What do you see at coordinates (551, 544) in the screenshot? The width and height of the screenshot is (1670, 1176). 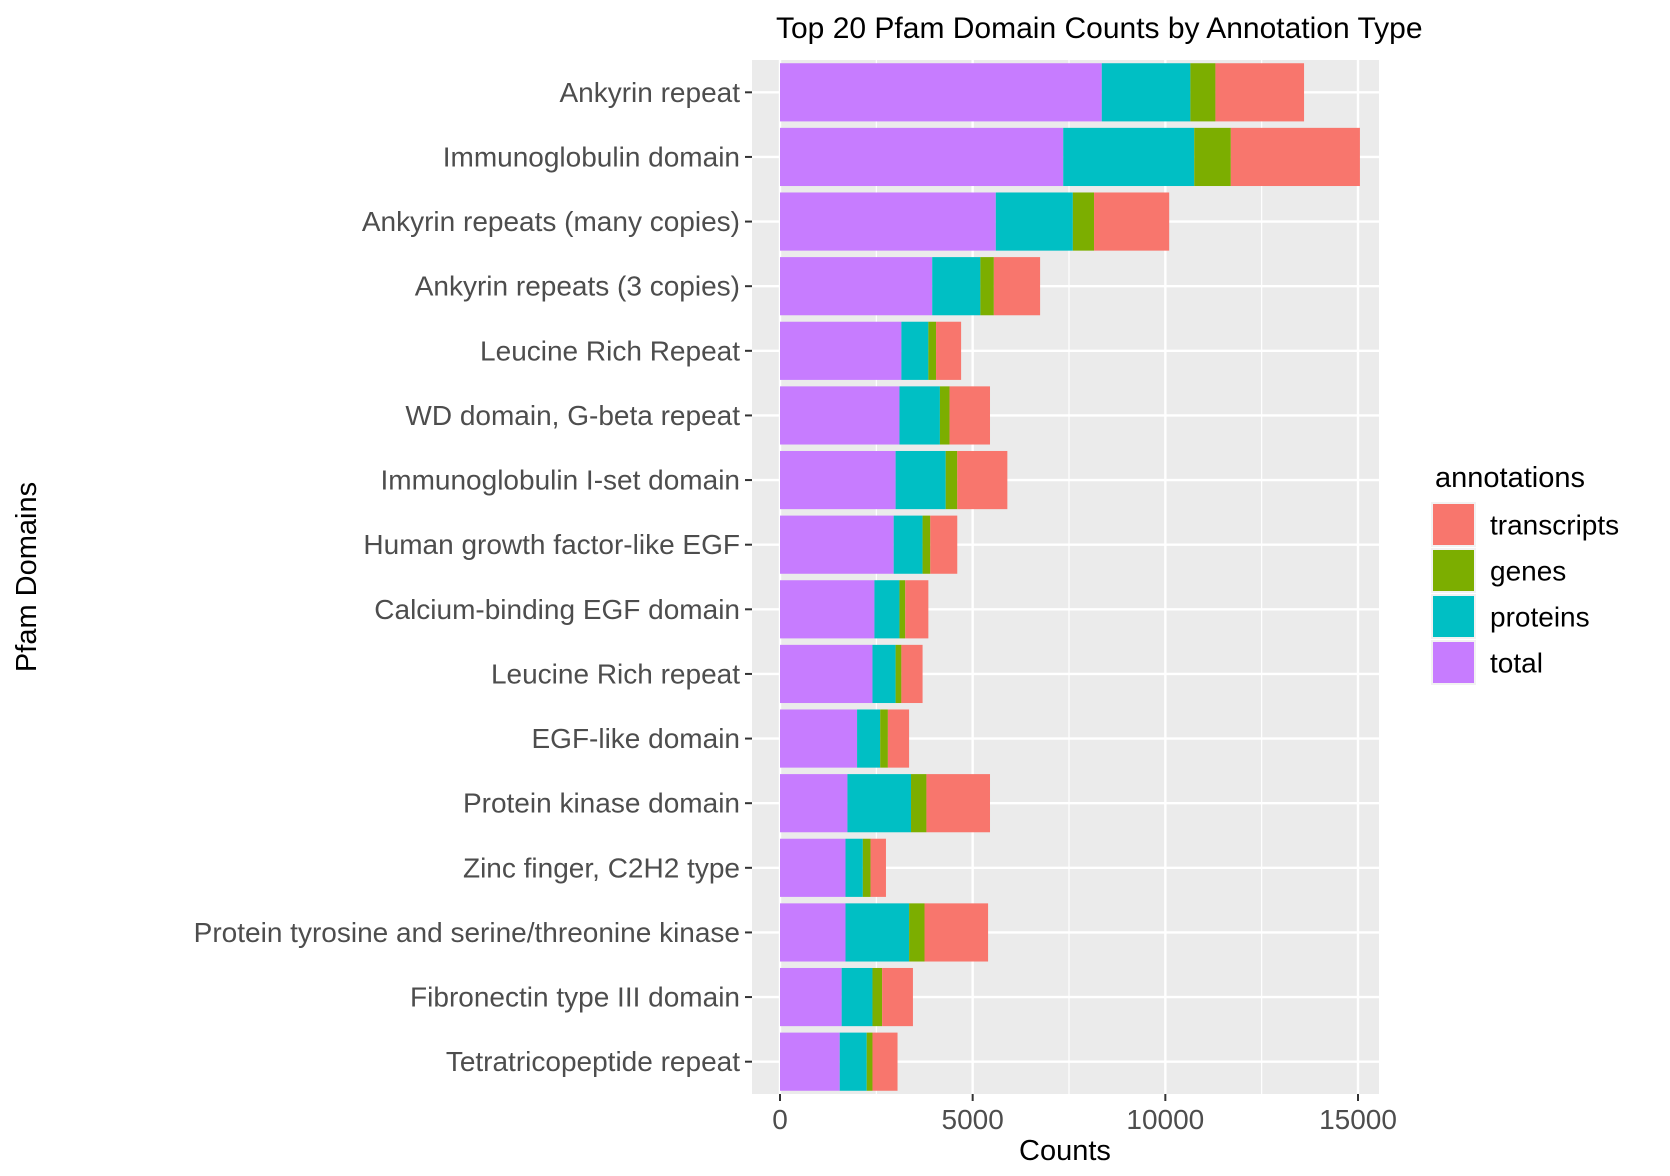 I see `y-tick-label: Human growth factor-like EGF` at bounding box center [551, 544].